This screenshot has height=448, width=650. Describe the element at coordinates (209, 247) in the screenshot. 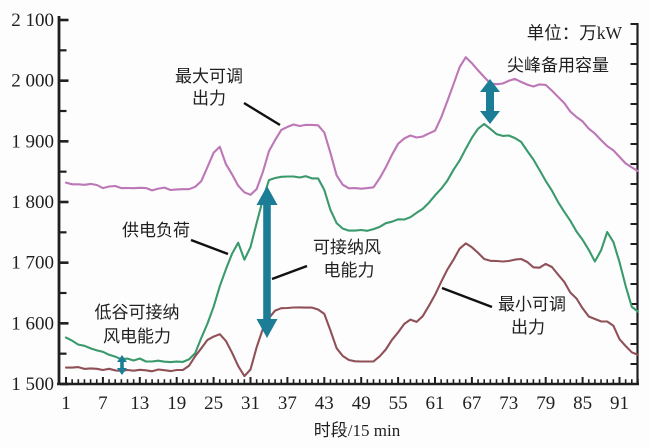

I see `supply-load-pointer-line` at that location.